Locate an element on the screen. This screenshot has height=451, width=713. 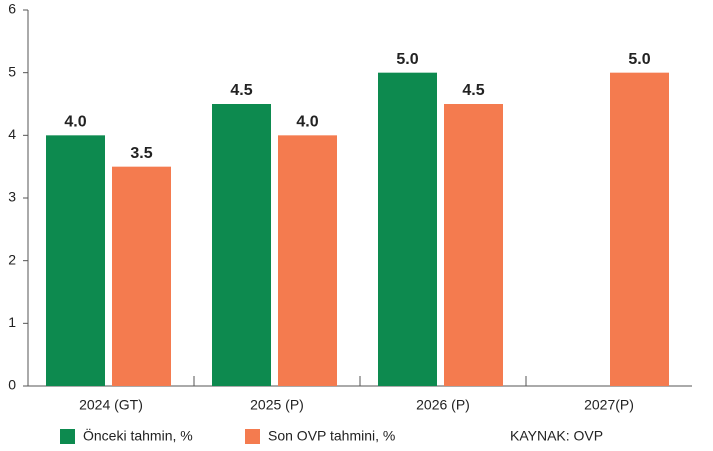
y-tick-label: 4 is located at coordinates (12, 134).